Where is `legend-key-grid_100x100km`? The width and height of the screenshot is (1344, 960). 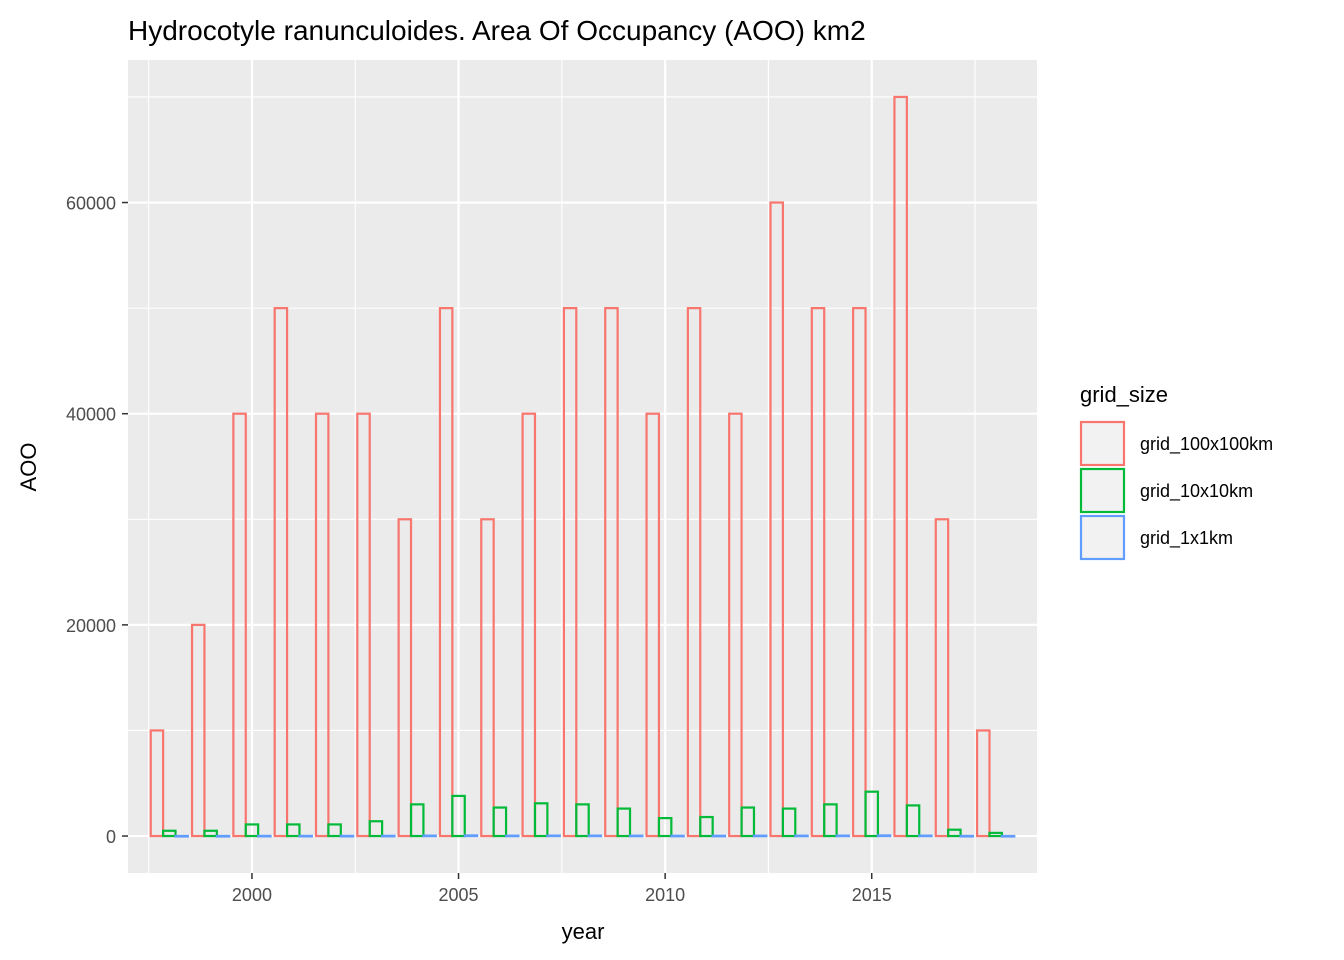 legend-key-grid_100x100km is located at coordinates (1102, 443).